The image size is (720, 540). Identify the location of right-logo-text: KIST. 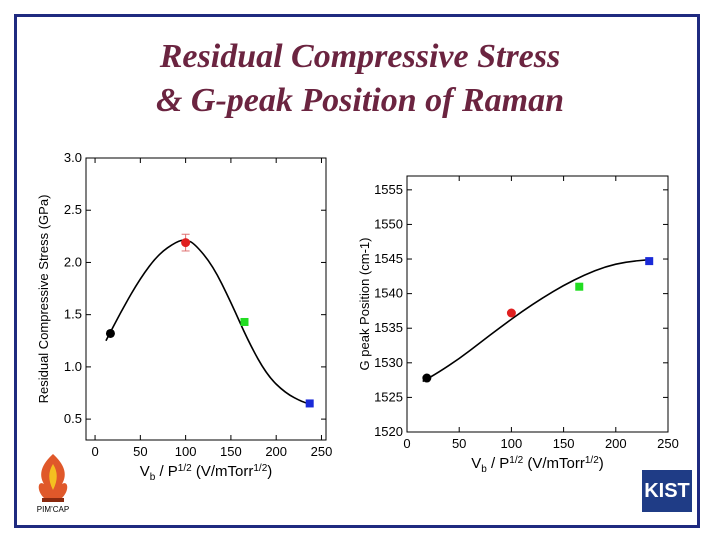
(667, 491).